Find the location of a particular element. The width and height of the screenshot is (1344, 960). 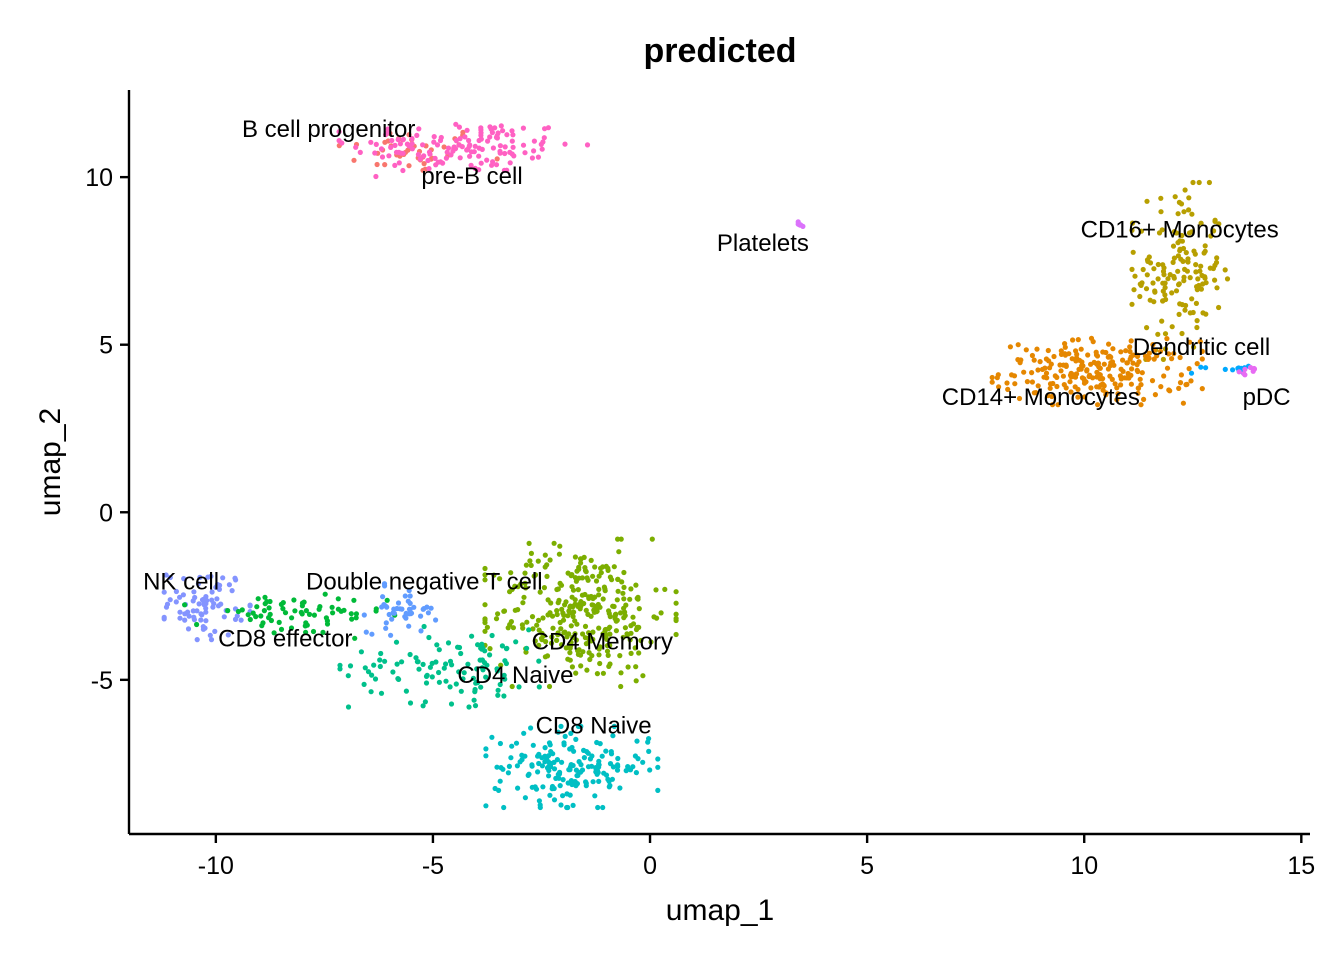

point-double-negative-t-cell is located at coordinates (397, 608).